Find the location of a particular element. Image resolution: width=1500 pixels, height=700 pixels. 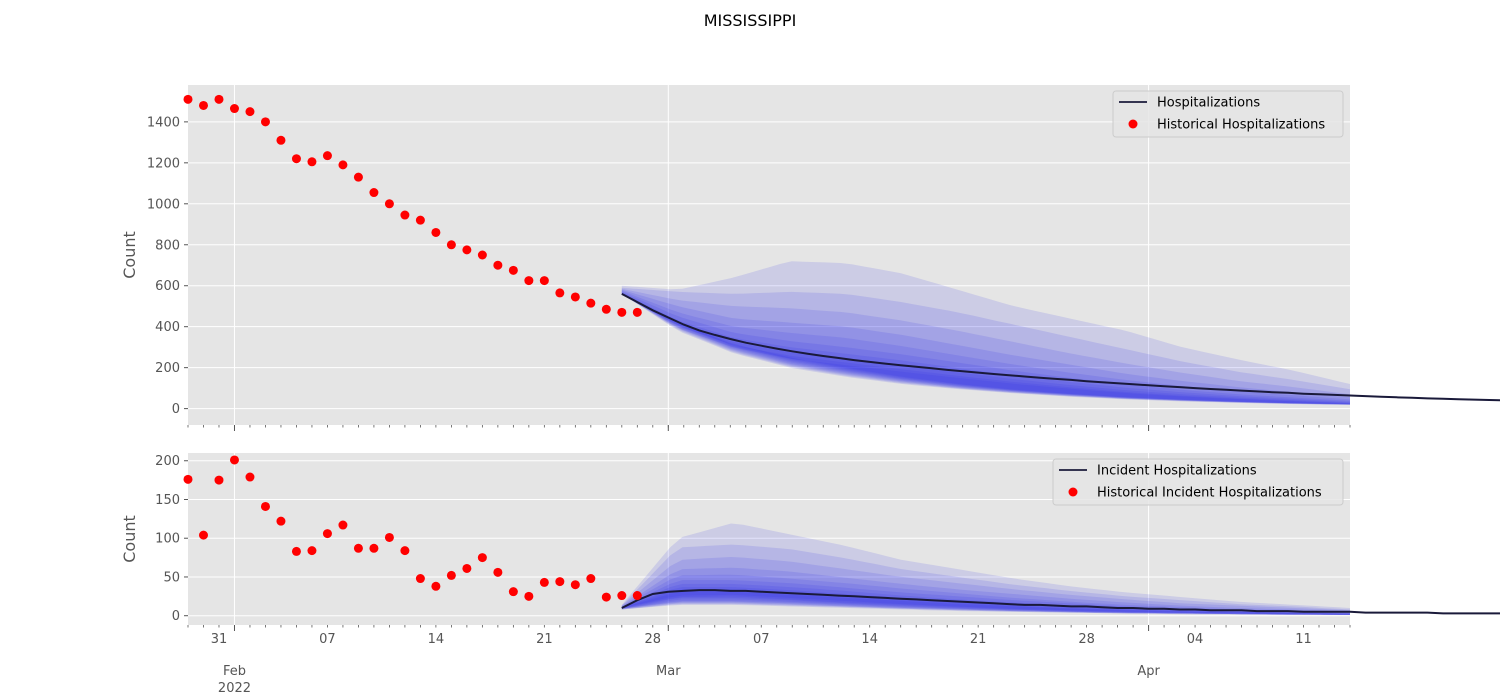

x-tick-label: 04 is located at coordinates (1195, 639).